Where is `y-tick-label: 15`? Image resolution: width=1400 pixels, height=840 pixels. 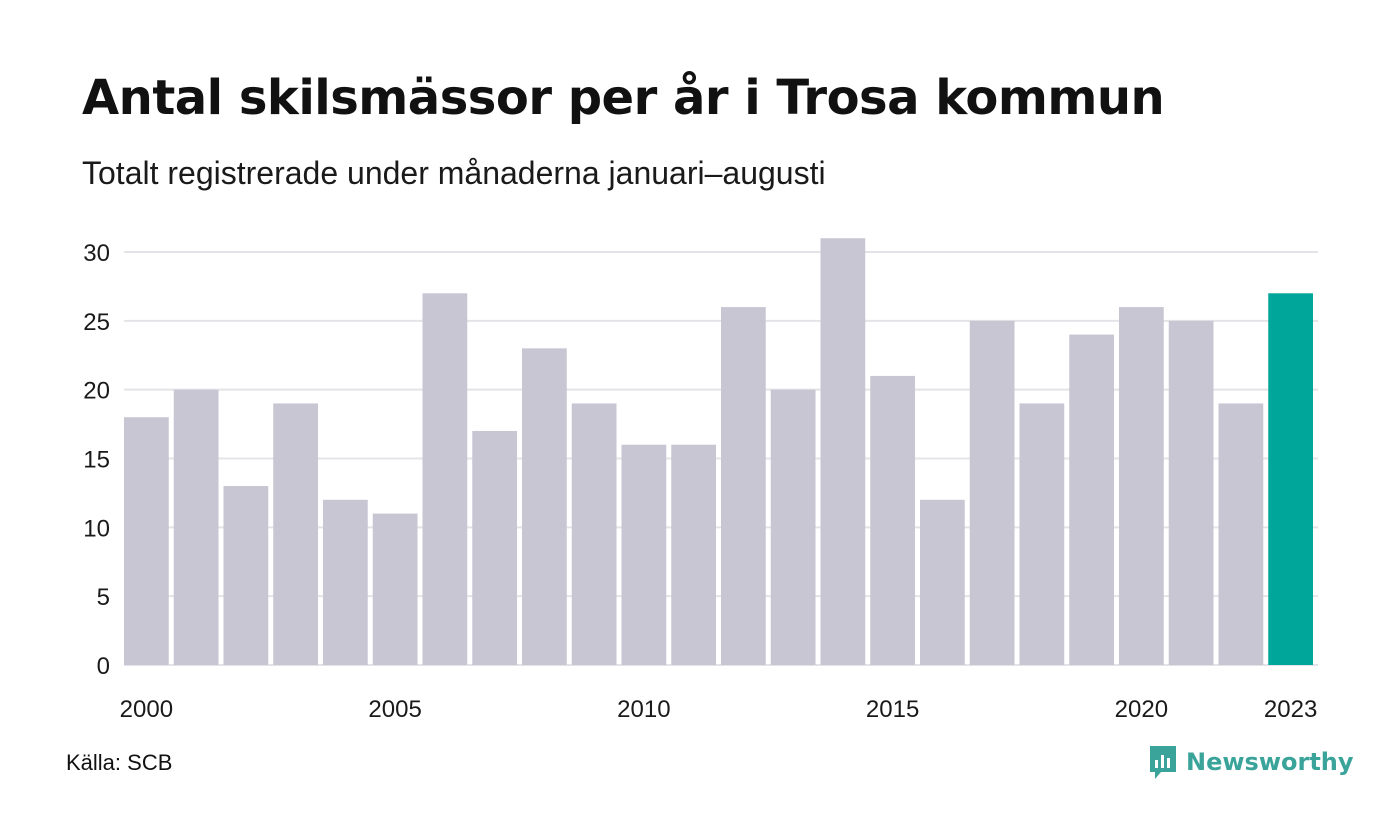 y-tick-label: 15 is located at coordinates (96, 460).